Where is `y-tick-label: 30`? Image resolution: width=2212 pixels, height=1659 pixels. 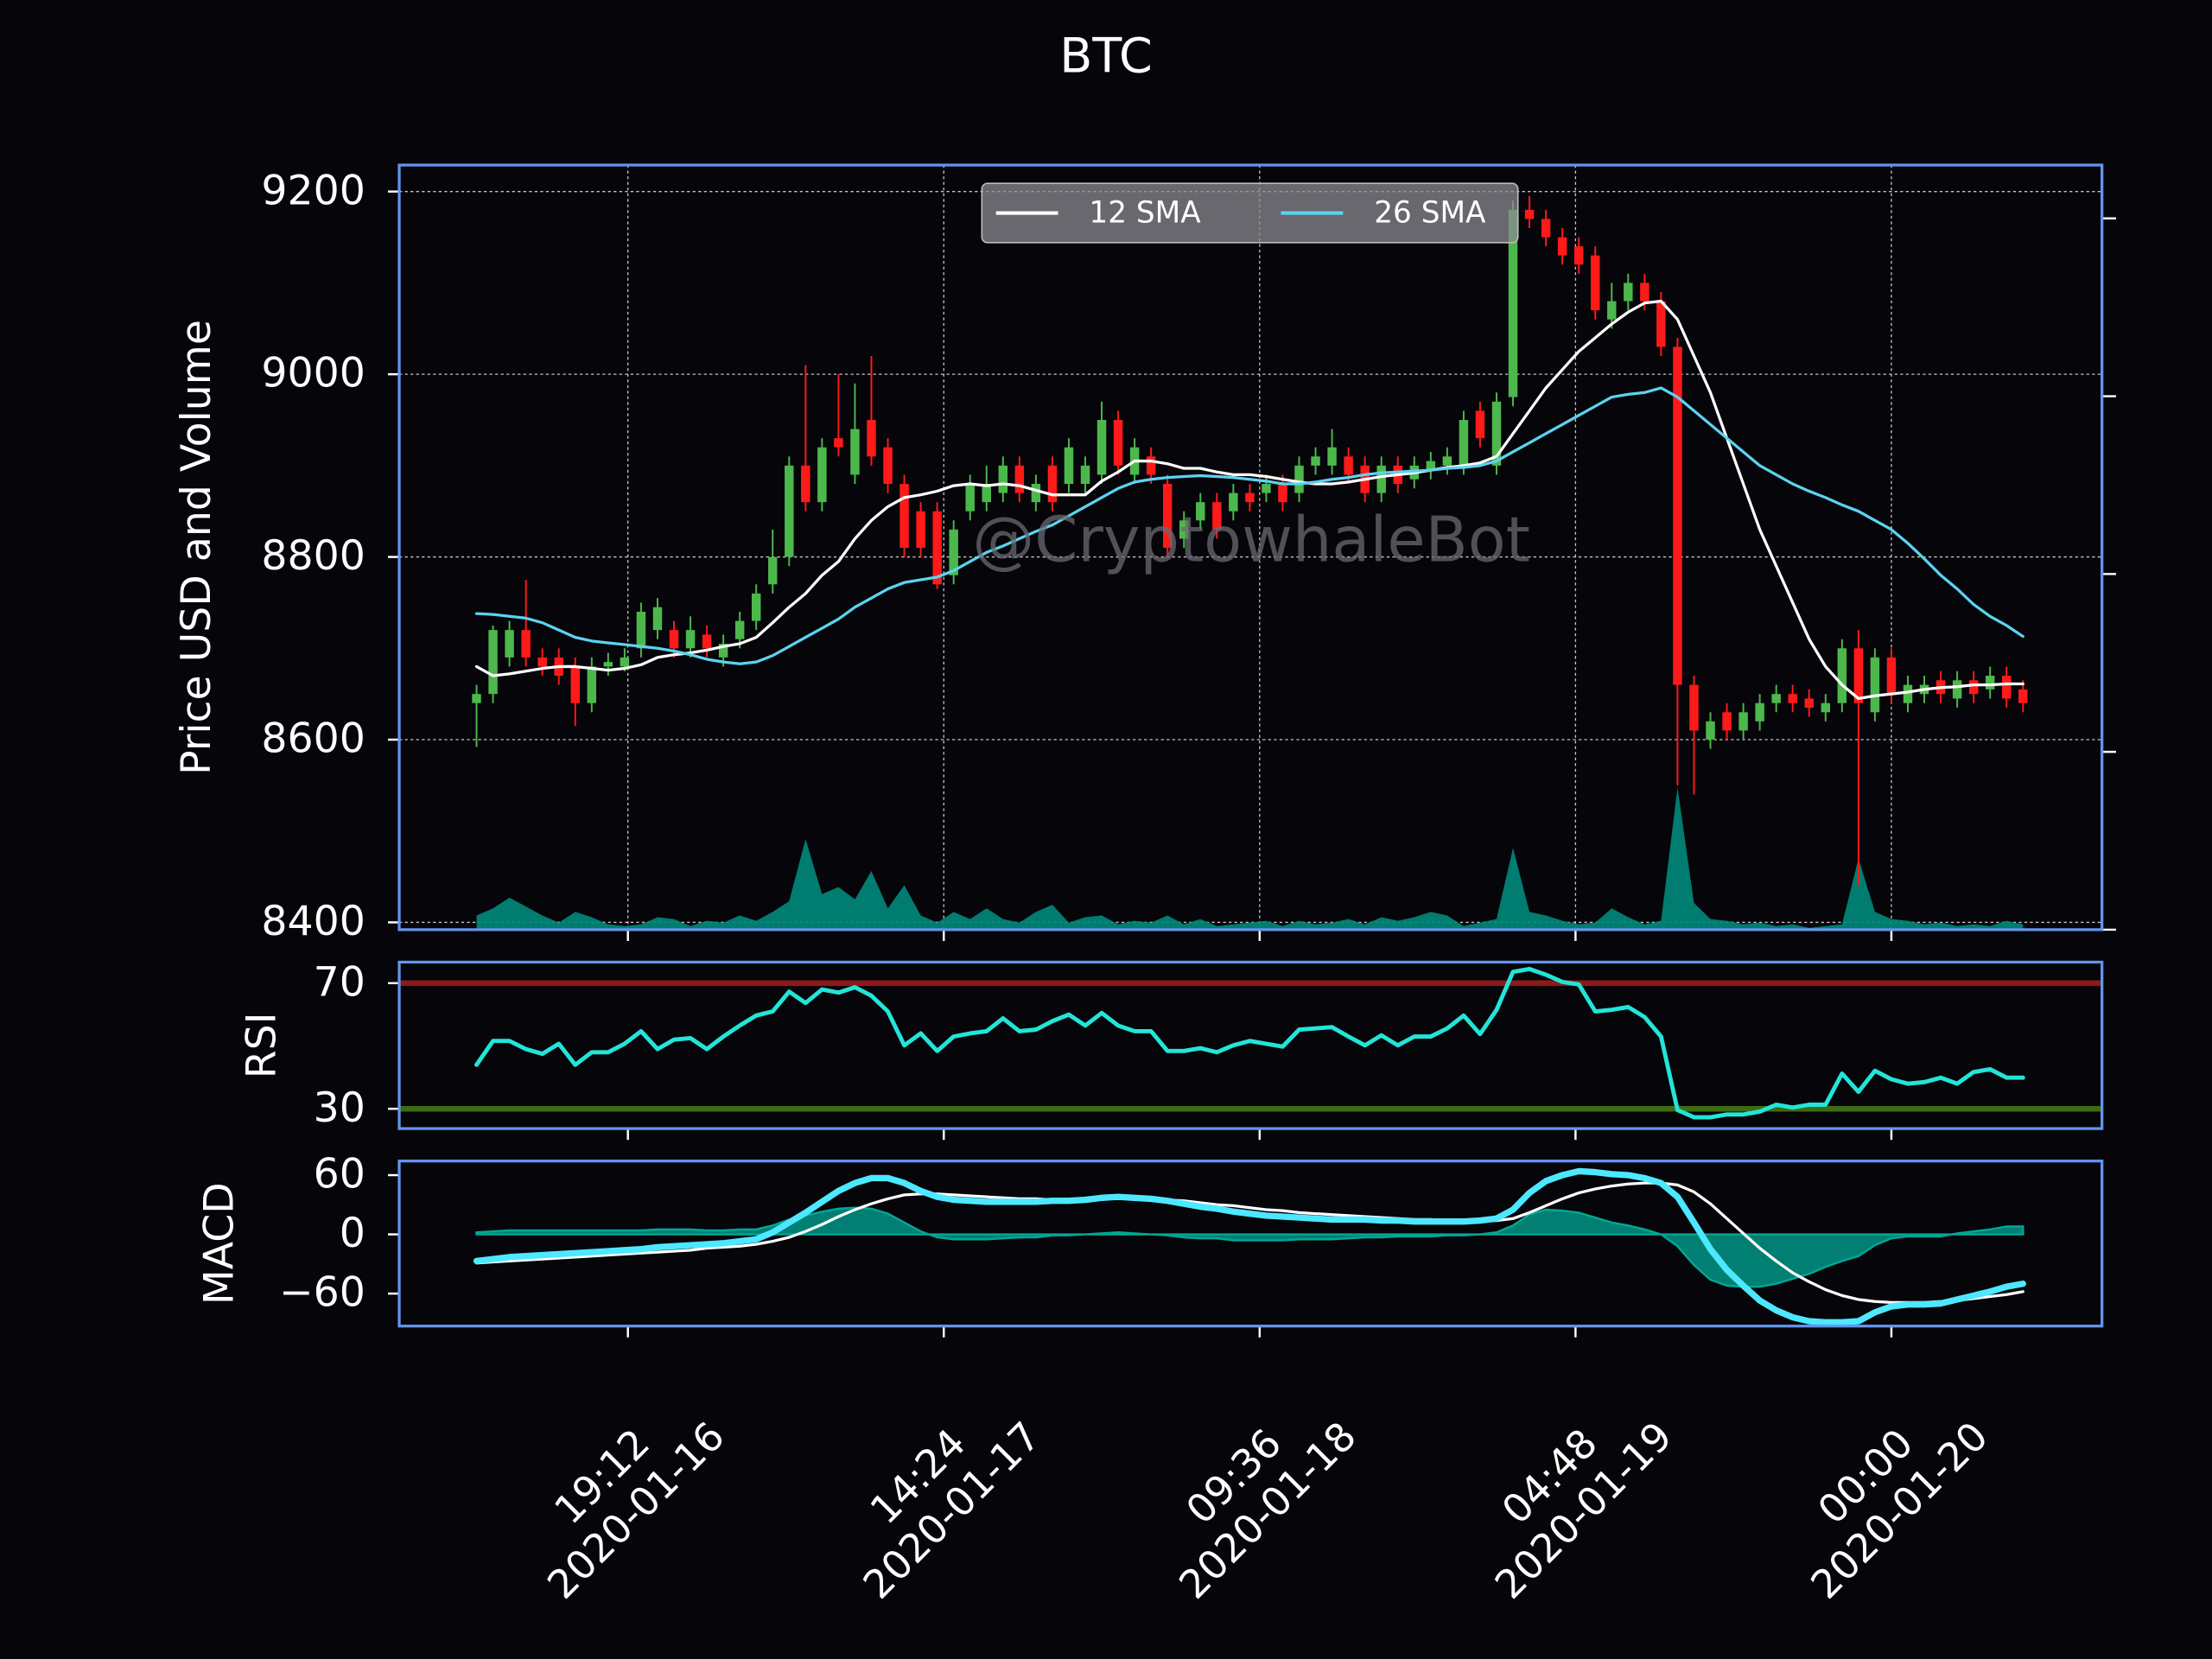 y-tick-label: 30 is located at coordinates (339, 1108).